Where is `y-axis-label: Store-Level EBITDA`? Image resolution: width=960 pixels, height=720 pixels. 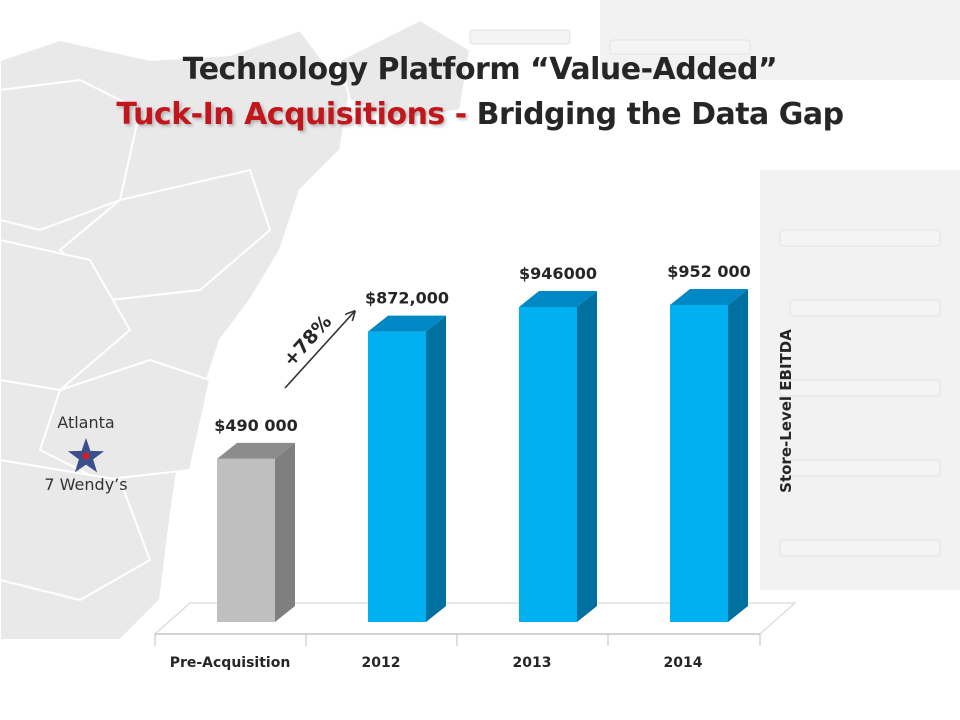 y-axis-label: Store-Level EBITDA is located at coordinates (786, 411).